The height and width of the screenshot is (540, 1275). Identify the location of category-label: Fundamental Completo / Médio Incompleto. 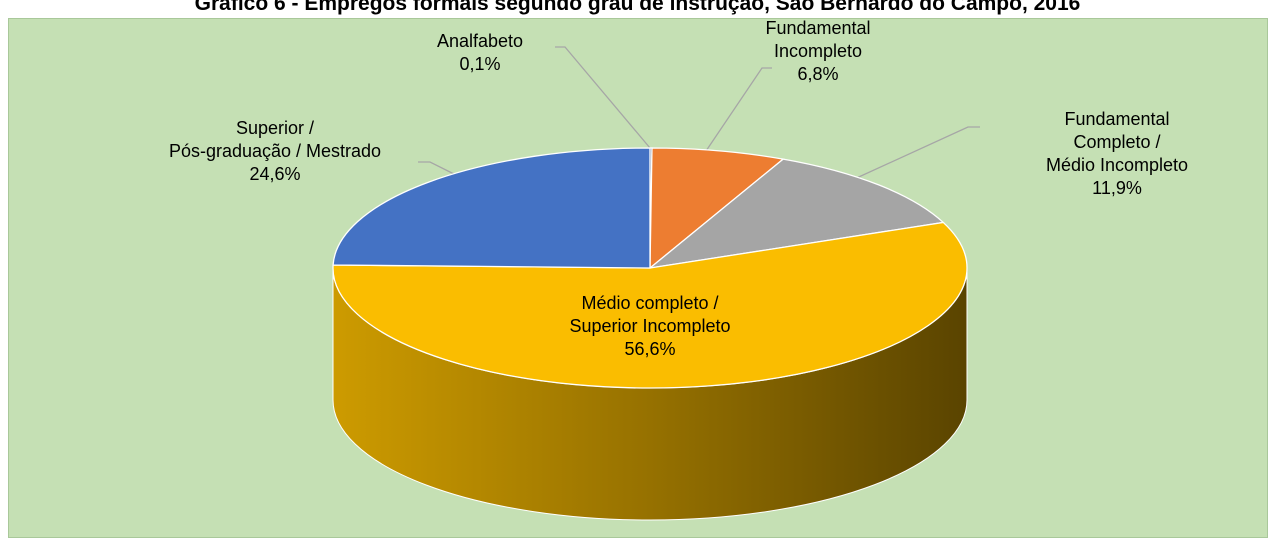
(1117, 142).